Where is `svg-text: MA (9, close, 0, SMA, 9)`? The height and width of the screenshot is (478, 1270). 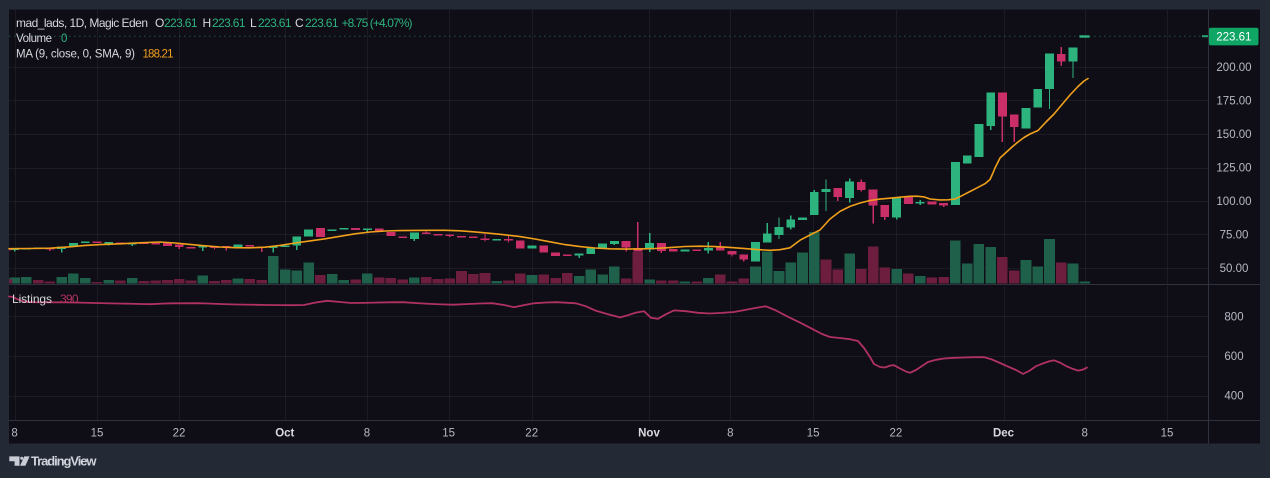
svg-text: MA (9, close, 0, SMA, 9) is located at coordinates (75, 55).